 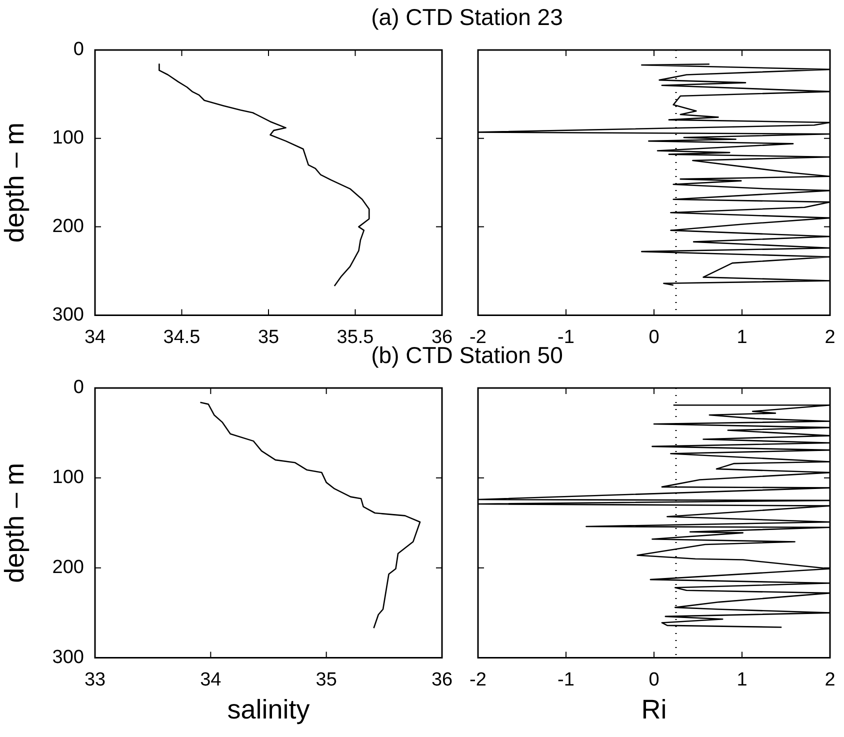 What do you see at coordinates (442, 679) in the screenshot?
I see `x-tick-label: 36` at bounding box center [442, 679].